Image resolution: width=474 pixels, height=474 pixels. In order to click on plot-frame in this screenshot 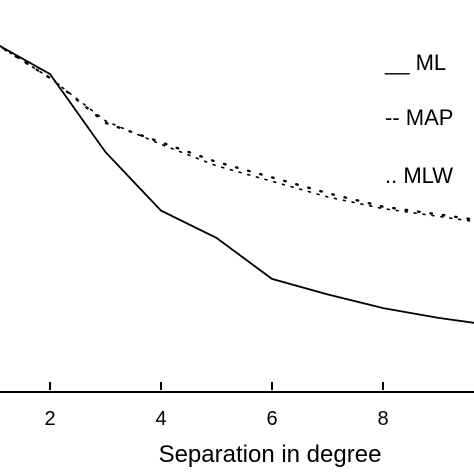, I will do `click(237, 392)`.